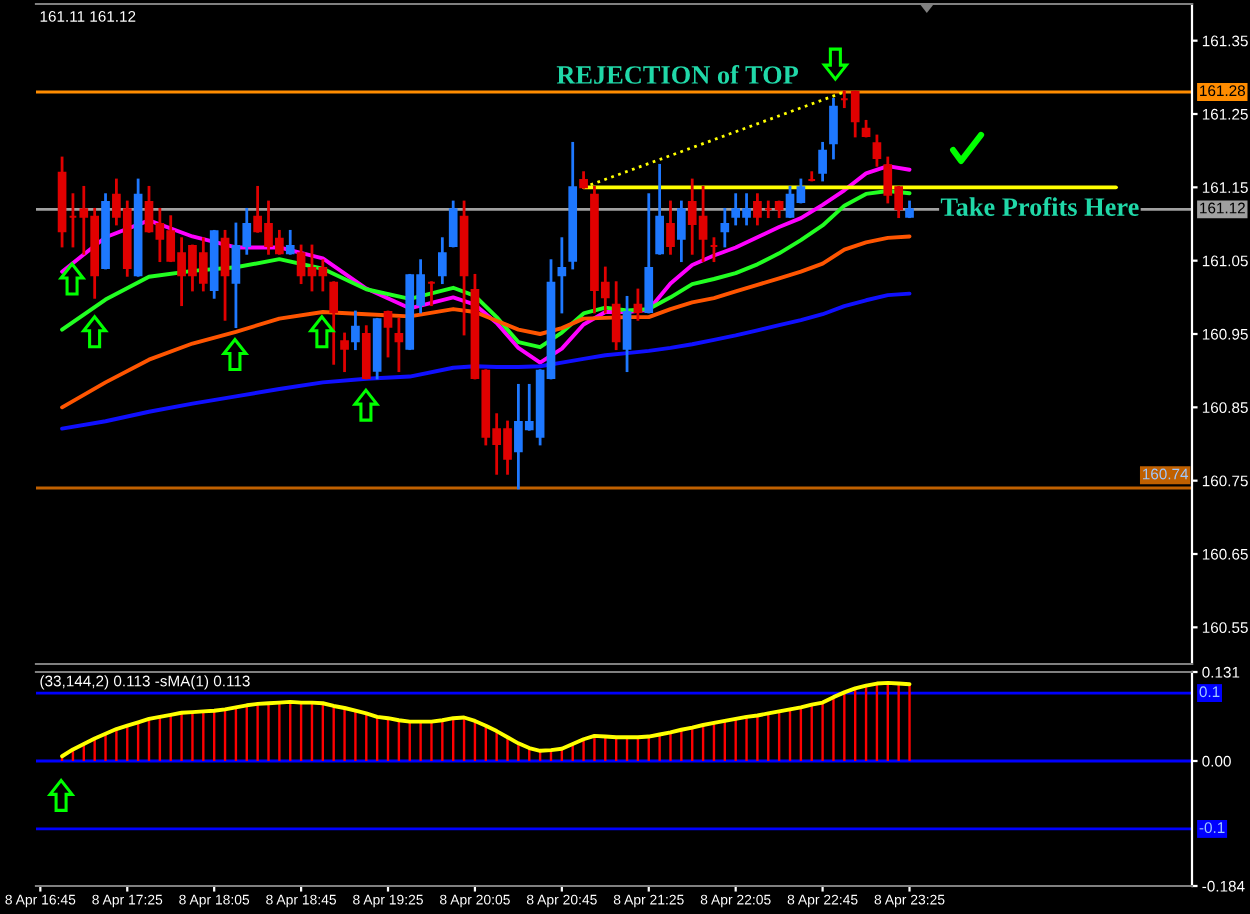 Image resolution: width=1250 pixels, height=914 pixels. I want to click on annotation: Take Profits Here, so click(1039, 206).